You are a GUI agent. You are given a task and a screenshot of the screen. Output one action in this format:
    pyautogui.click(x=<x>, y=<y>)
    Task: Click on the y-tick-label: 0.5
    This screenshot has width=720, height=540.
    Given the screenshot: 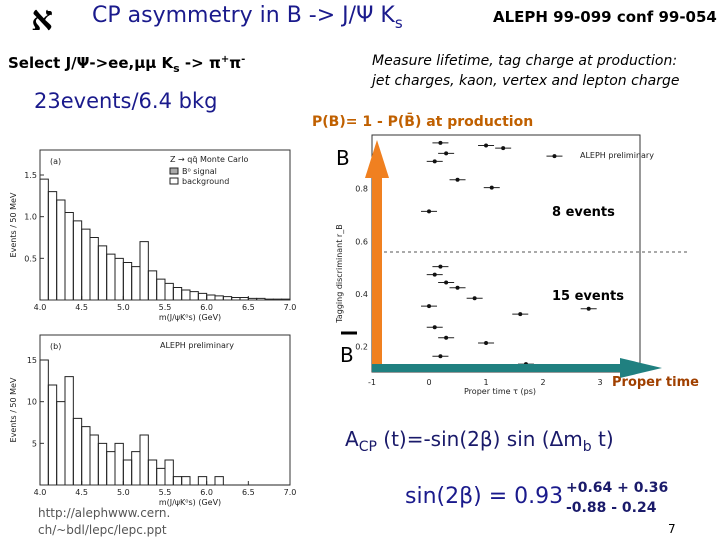 What is the action you would take?
    pyautogui.click(x=30, y=258)
    